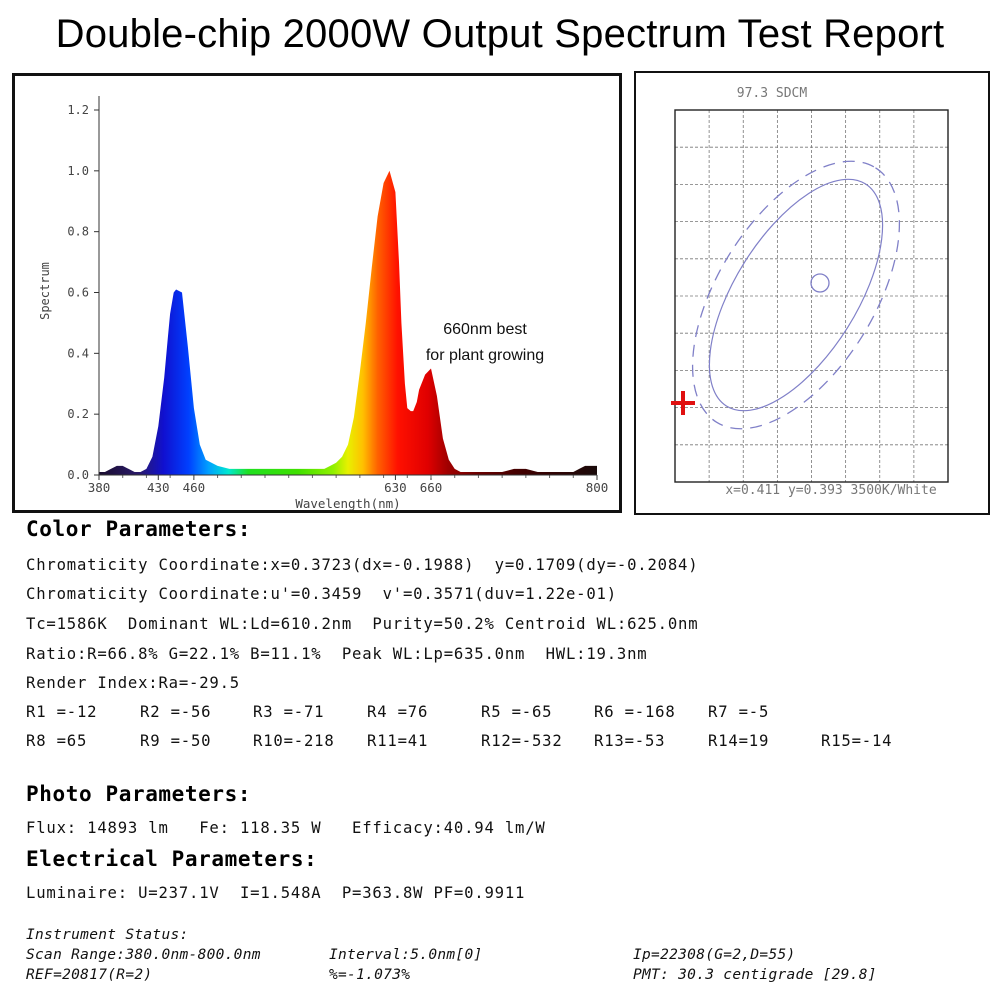  I want to click on y-tick-label: 0.6, so click(78, 293).